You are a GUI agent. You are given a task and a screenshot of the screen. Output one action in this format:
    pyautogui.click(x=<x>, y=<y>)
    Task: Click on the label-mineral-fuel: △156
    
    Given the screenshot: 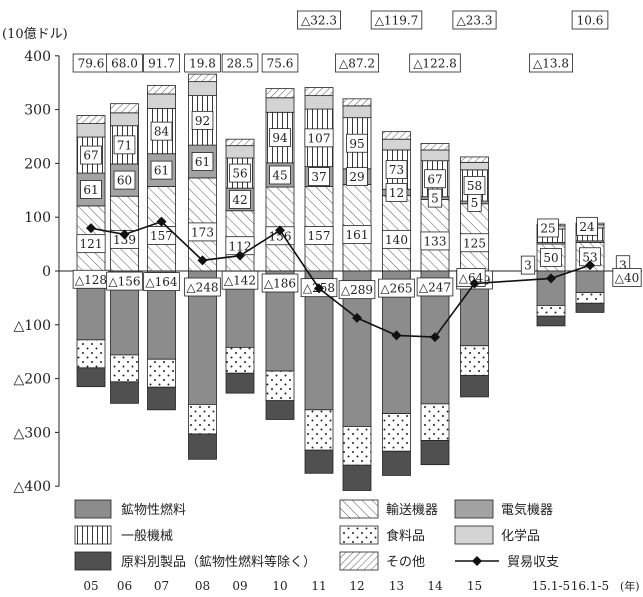 What is the action you would take?
    pyautogui.click(x=124, y=281)
    